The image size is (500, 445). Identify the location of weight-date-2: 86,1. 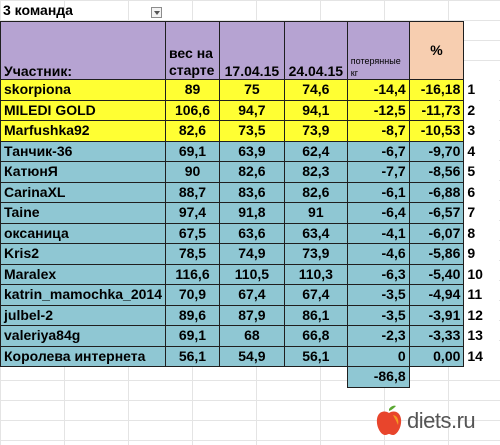
(315, 315).